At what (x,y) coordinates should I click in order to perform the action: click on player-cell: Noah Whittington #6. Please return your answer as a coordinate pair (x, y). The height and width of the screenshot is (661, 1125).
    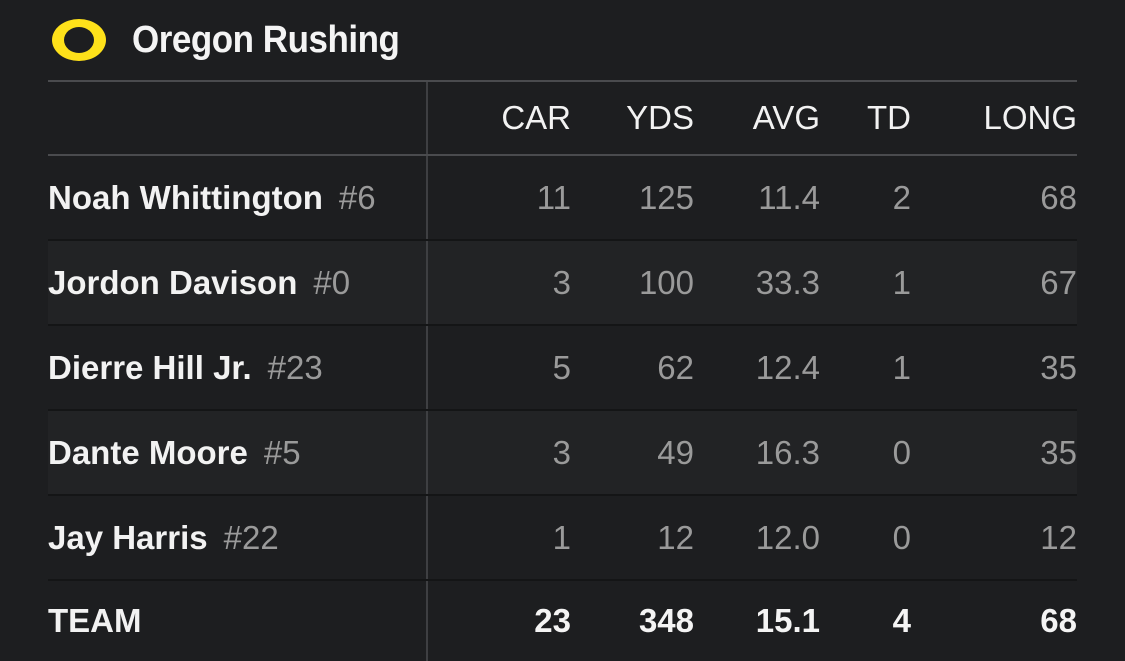
    Looking at the image, I should click on (238, 197).